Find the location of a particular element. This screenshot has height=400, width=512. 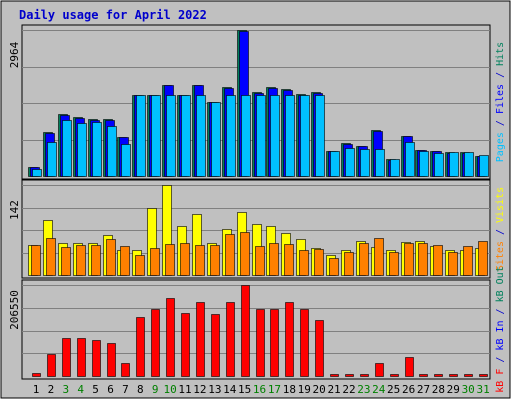

x-tick-label: 24 is located at coordinates (379, 389).